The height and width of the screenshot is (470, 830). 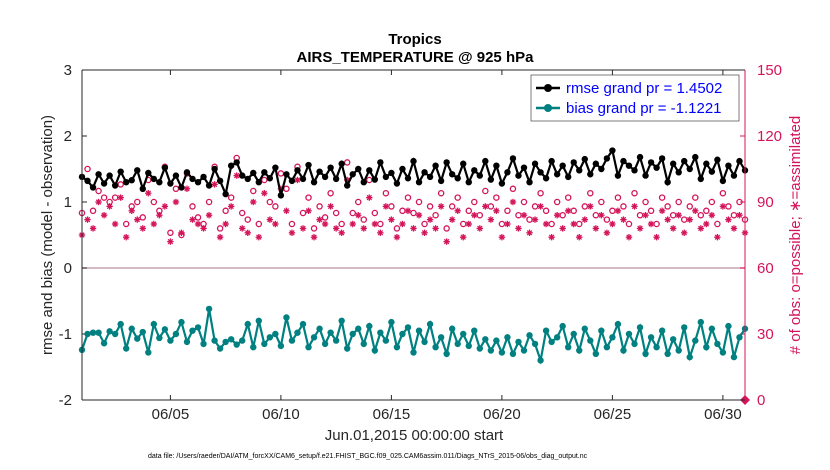 I want to click on chart-subtitle: AIRS_TEMPERATURE @ 925 hPa, so click(x=416, y=57).